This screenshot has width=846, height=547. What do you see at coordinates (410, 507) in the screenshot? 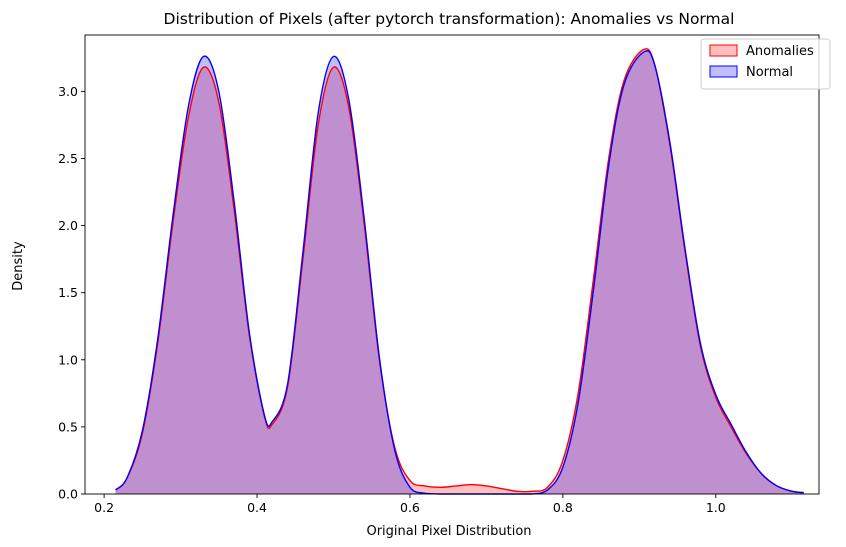
I see `x-tick-label: 0.6` at bounding box center [410, 507].